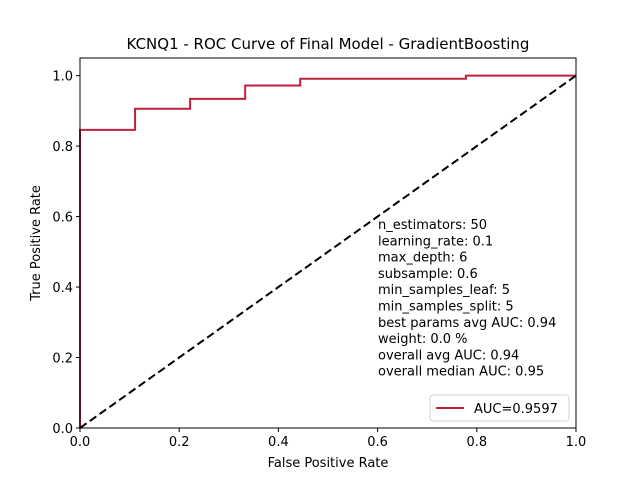  What do you see at coordinates (576, 442) in the screenshot?
I see `x-tick-label: 1.0` at bounding box center [576, 442].